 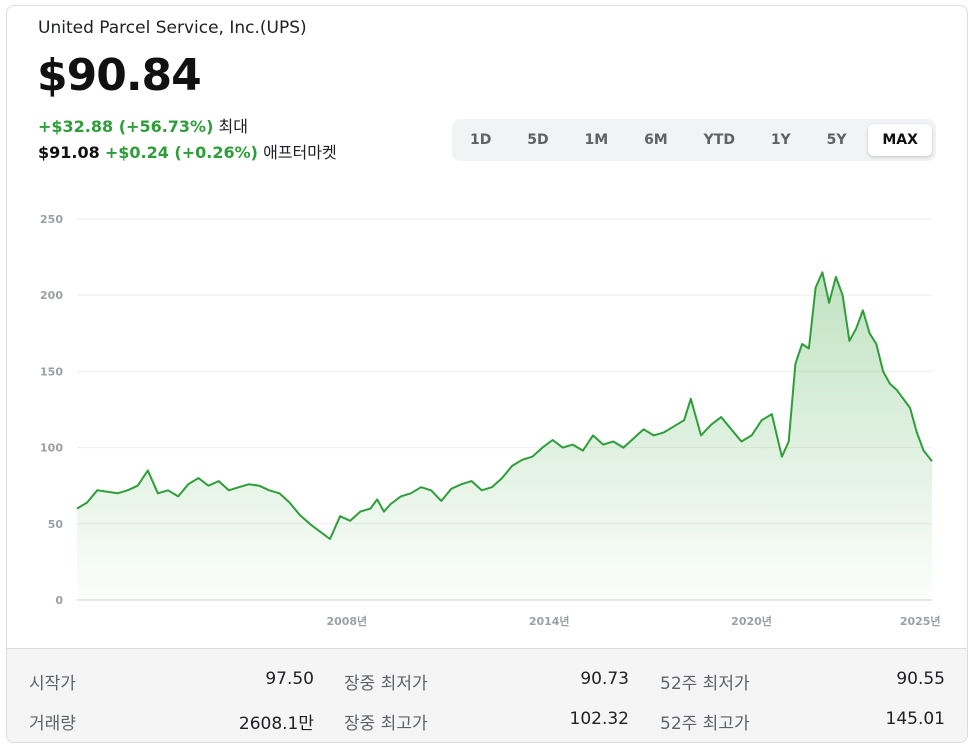 What do you see at coordinates (481, 140) in the screenshot?
I see `tab-1d: 1D` at bounding box center [481, 140].